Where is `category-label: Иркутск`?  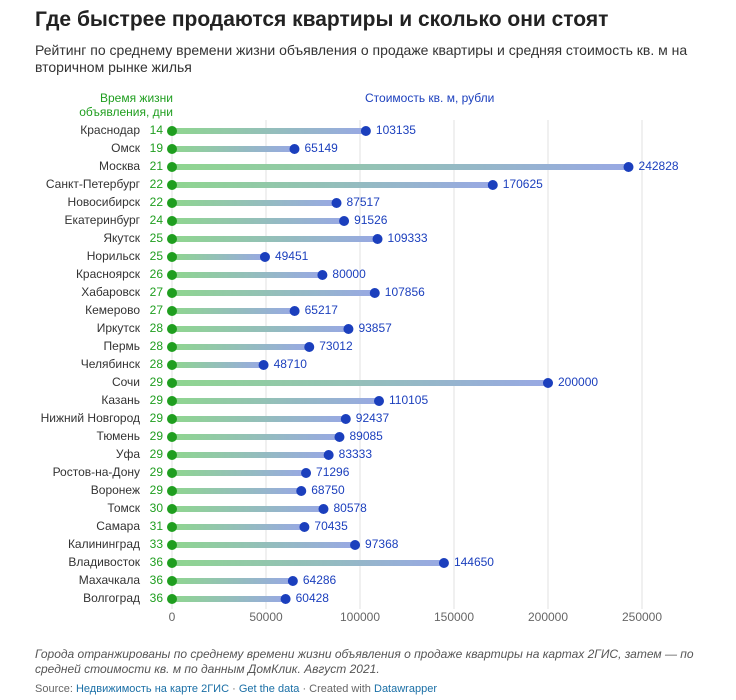 category-label: Иркутск is located at coordinates (119, 328).